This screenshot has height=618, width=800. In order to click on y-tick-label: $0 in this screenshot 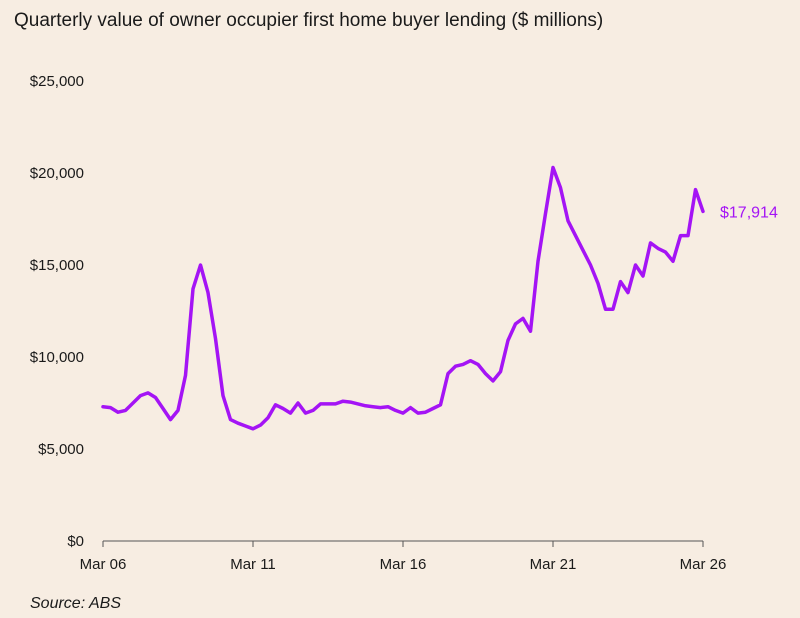, I will do `click(75, 541)`.